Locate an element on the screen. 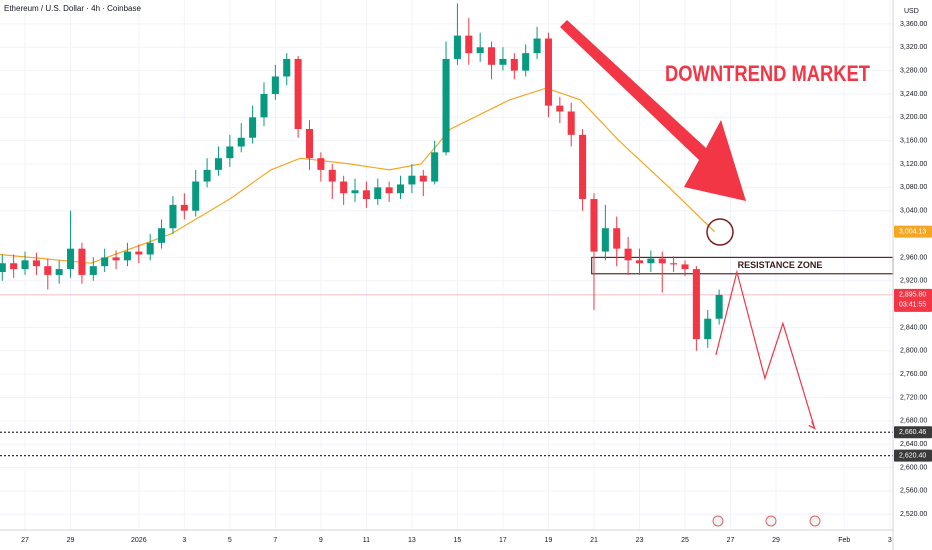  x-tick-label: 15 is located at coordinates (458, 540).